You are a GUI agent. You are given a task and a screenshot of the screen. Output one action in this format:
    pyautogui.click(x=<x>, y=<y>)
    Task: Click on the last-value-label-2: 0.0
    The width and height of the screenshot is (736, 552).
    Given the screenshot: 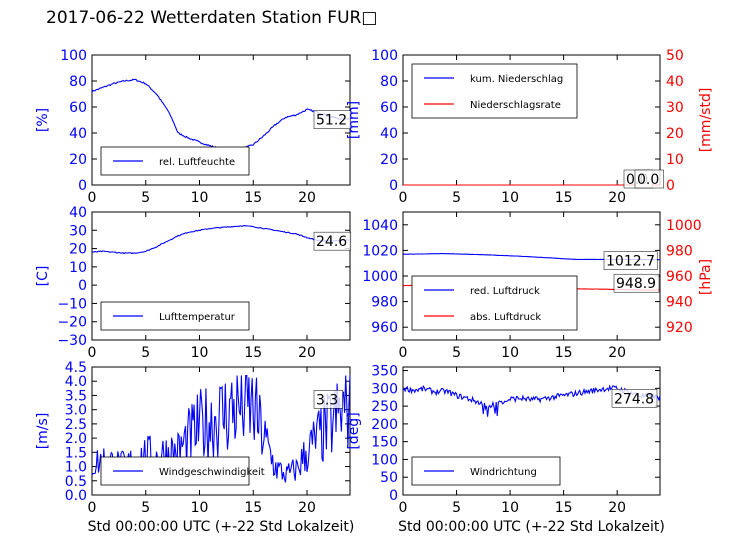 What is the action you would take?
    pyautogui.click(x=648, y=180)
    